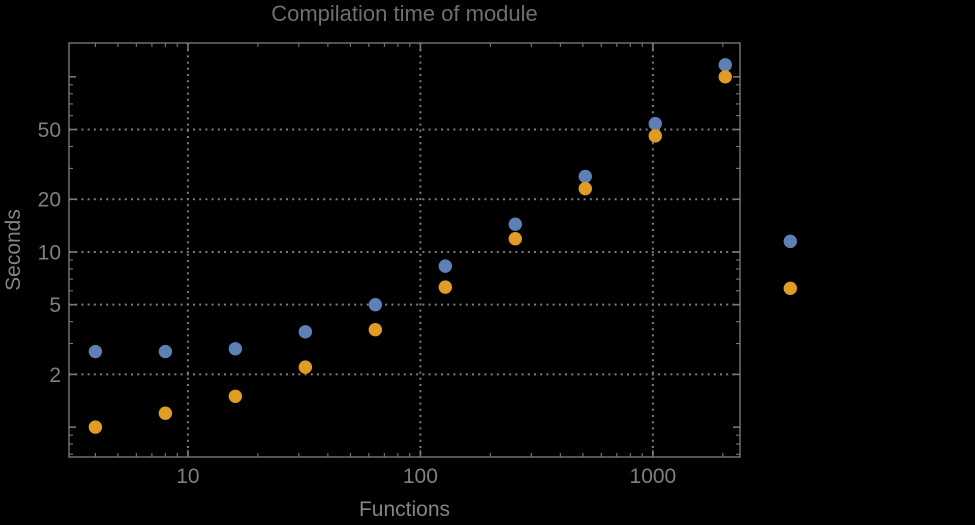  Describe the element at coordinates (420, 476) in the screenshot. I see `x-tick-label: 100` at that location.